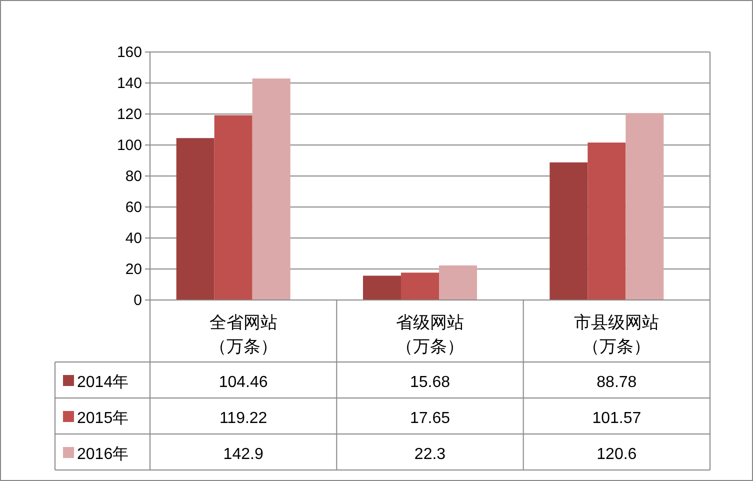 The height and width of the screenshot is (481, 753). Describe the element at coordinates (616, 454) in the screenshot. I see `data-label: 120.6` at that location.